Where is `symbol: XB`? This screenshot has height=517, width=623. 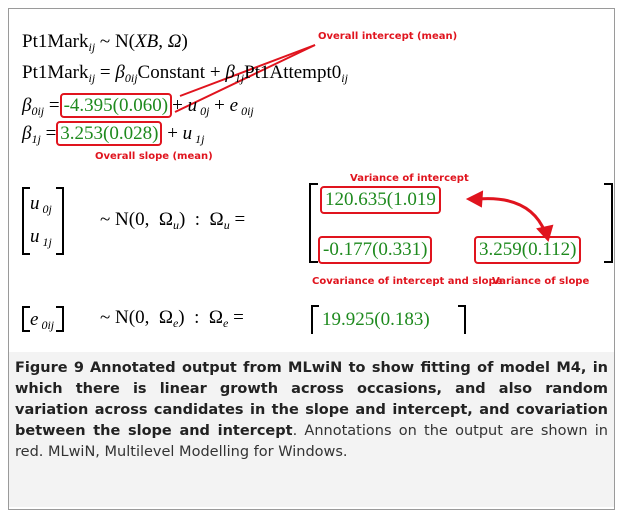 symbol: XB is located at coordinates (147, 41).